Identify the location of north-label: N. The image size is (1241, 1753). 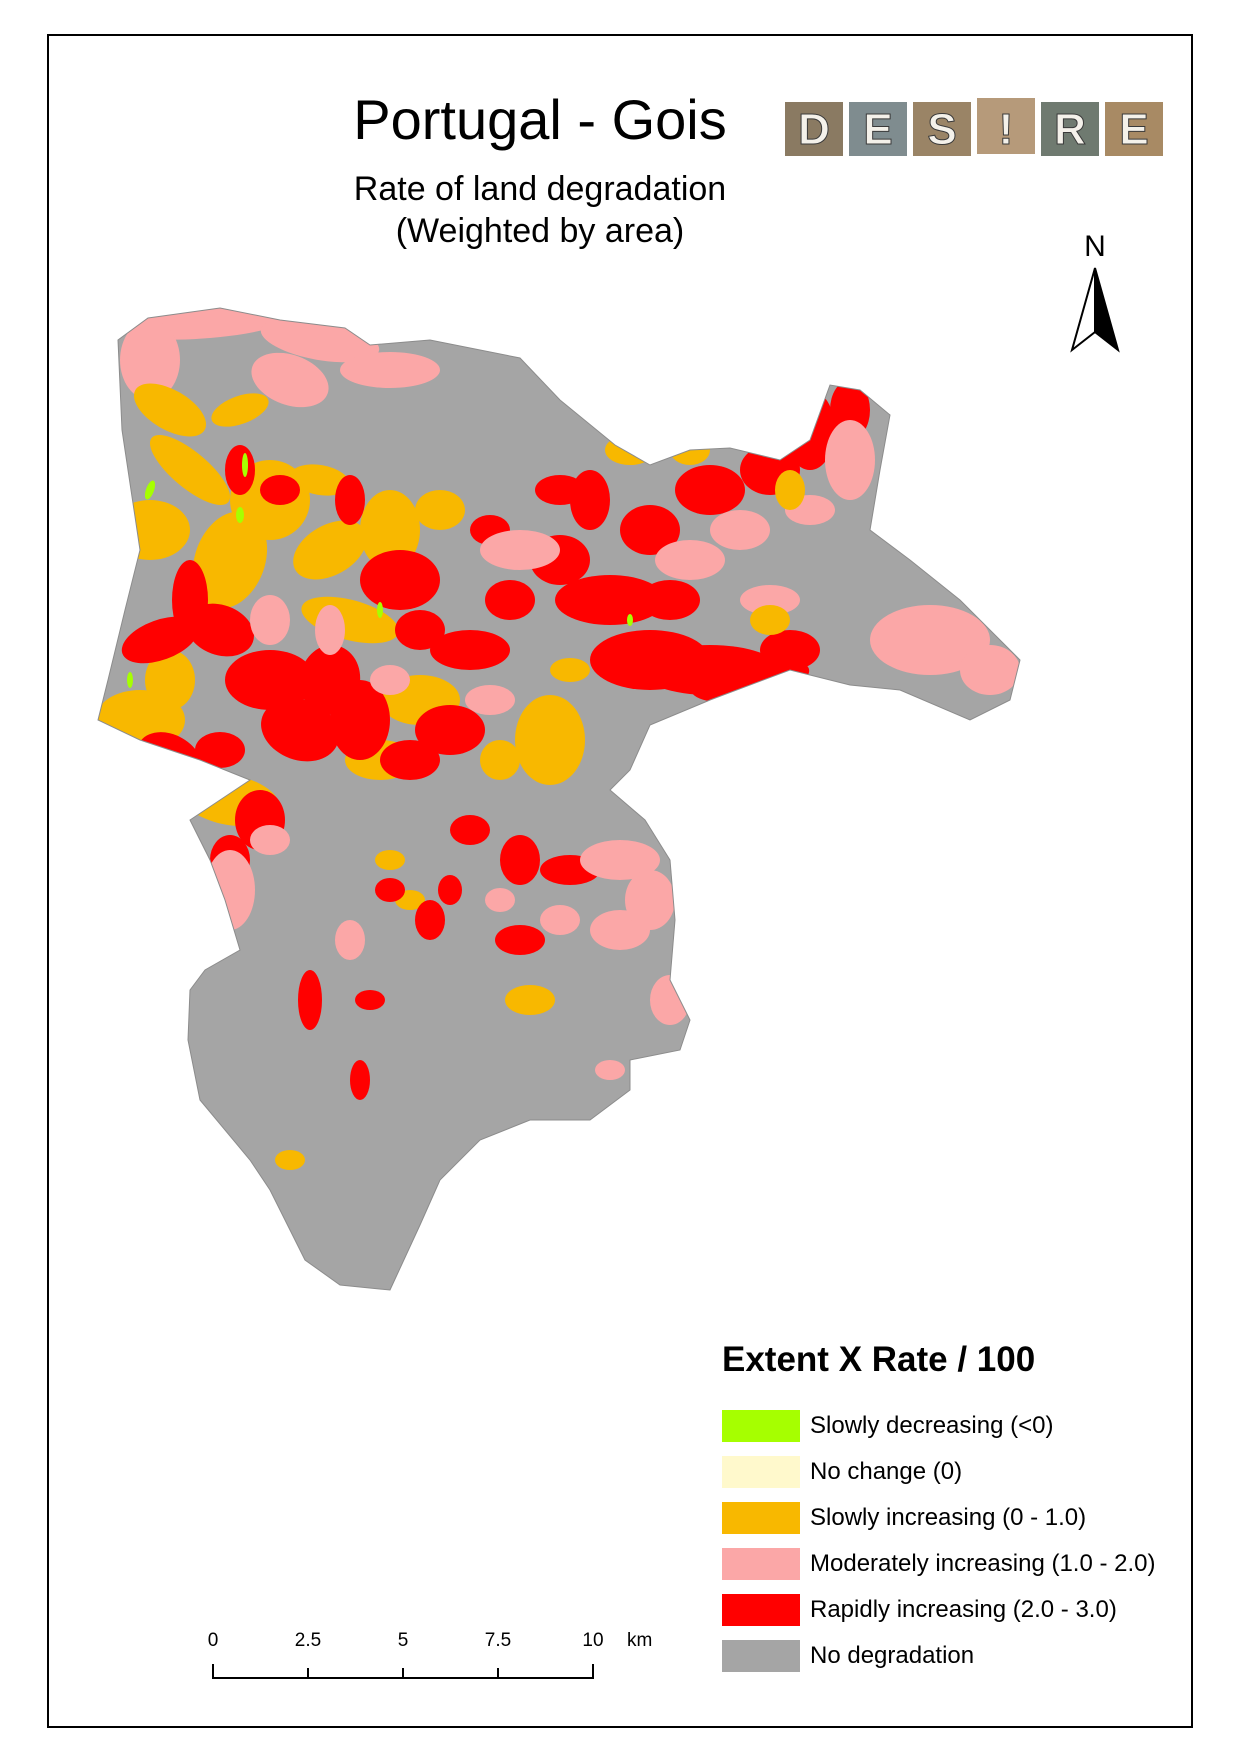
(1095, 246).